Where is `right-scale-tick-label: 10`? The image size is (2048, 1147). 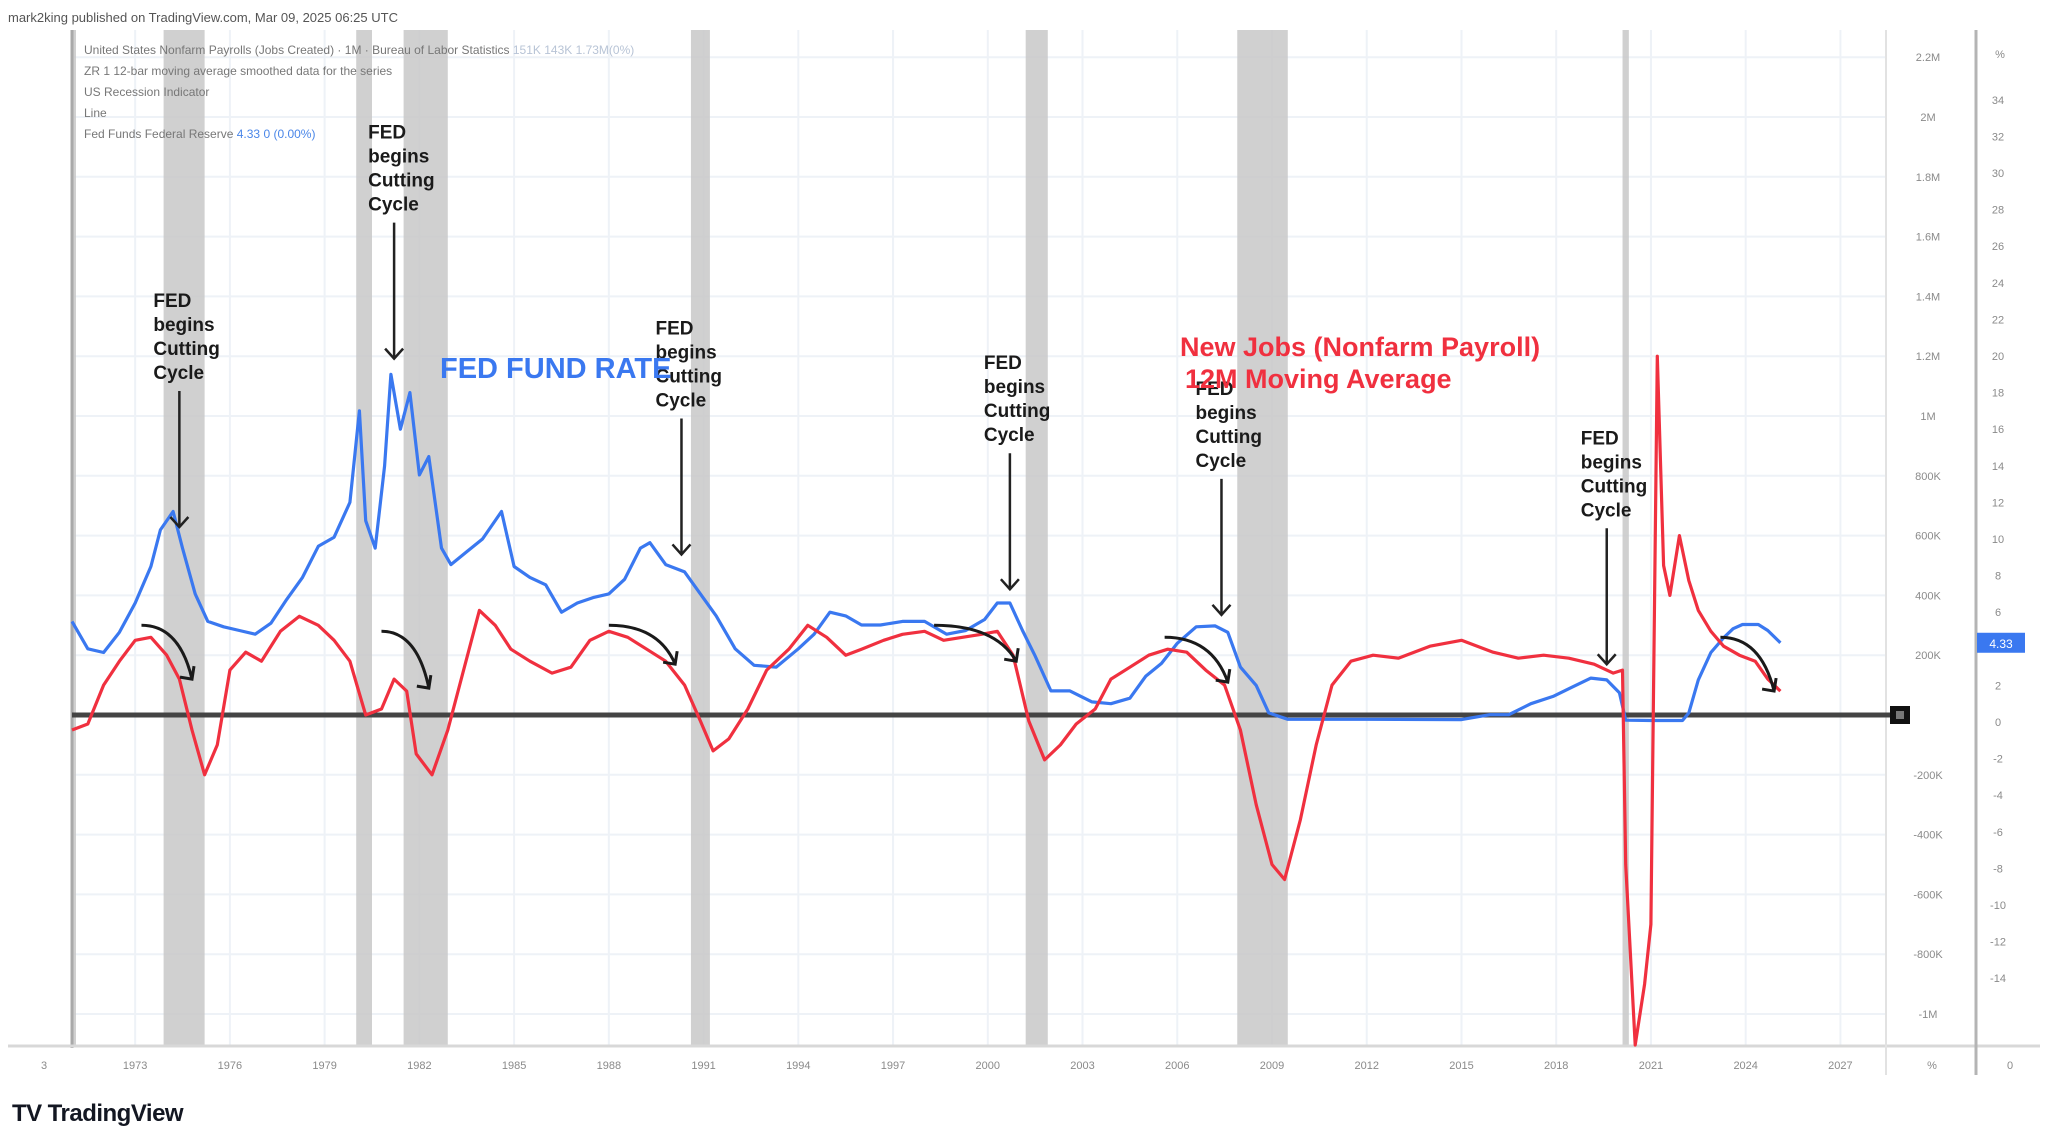 right-scale-tick-label: 10 is located at coordinates (1998, 540).